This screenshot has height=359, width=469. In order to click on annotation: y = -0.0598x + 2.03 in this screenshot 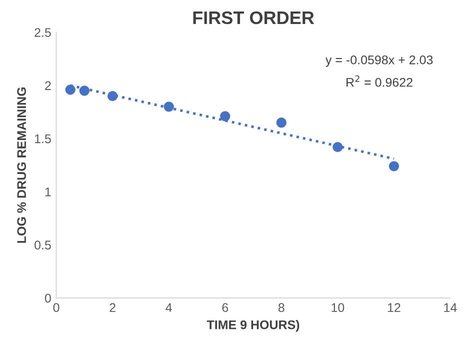, I will do `click(379, 61)`.